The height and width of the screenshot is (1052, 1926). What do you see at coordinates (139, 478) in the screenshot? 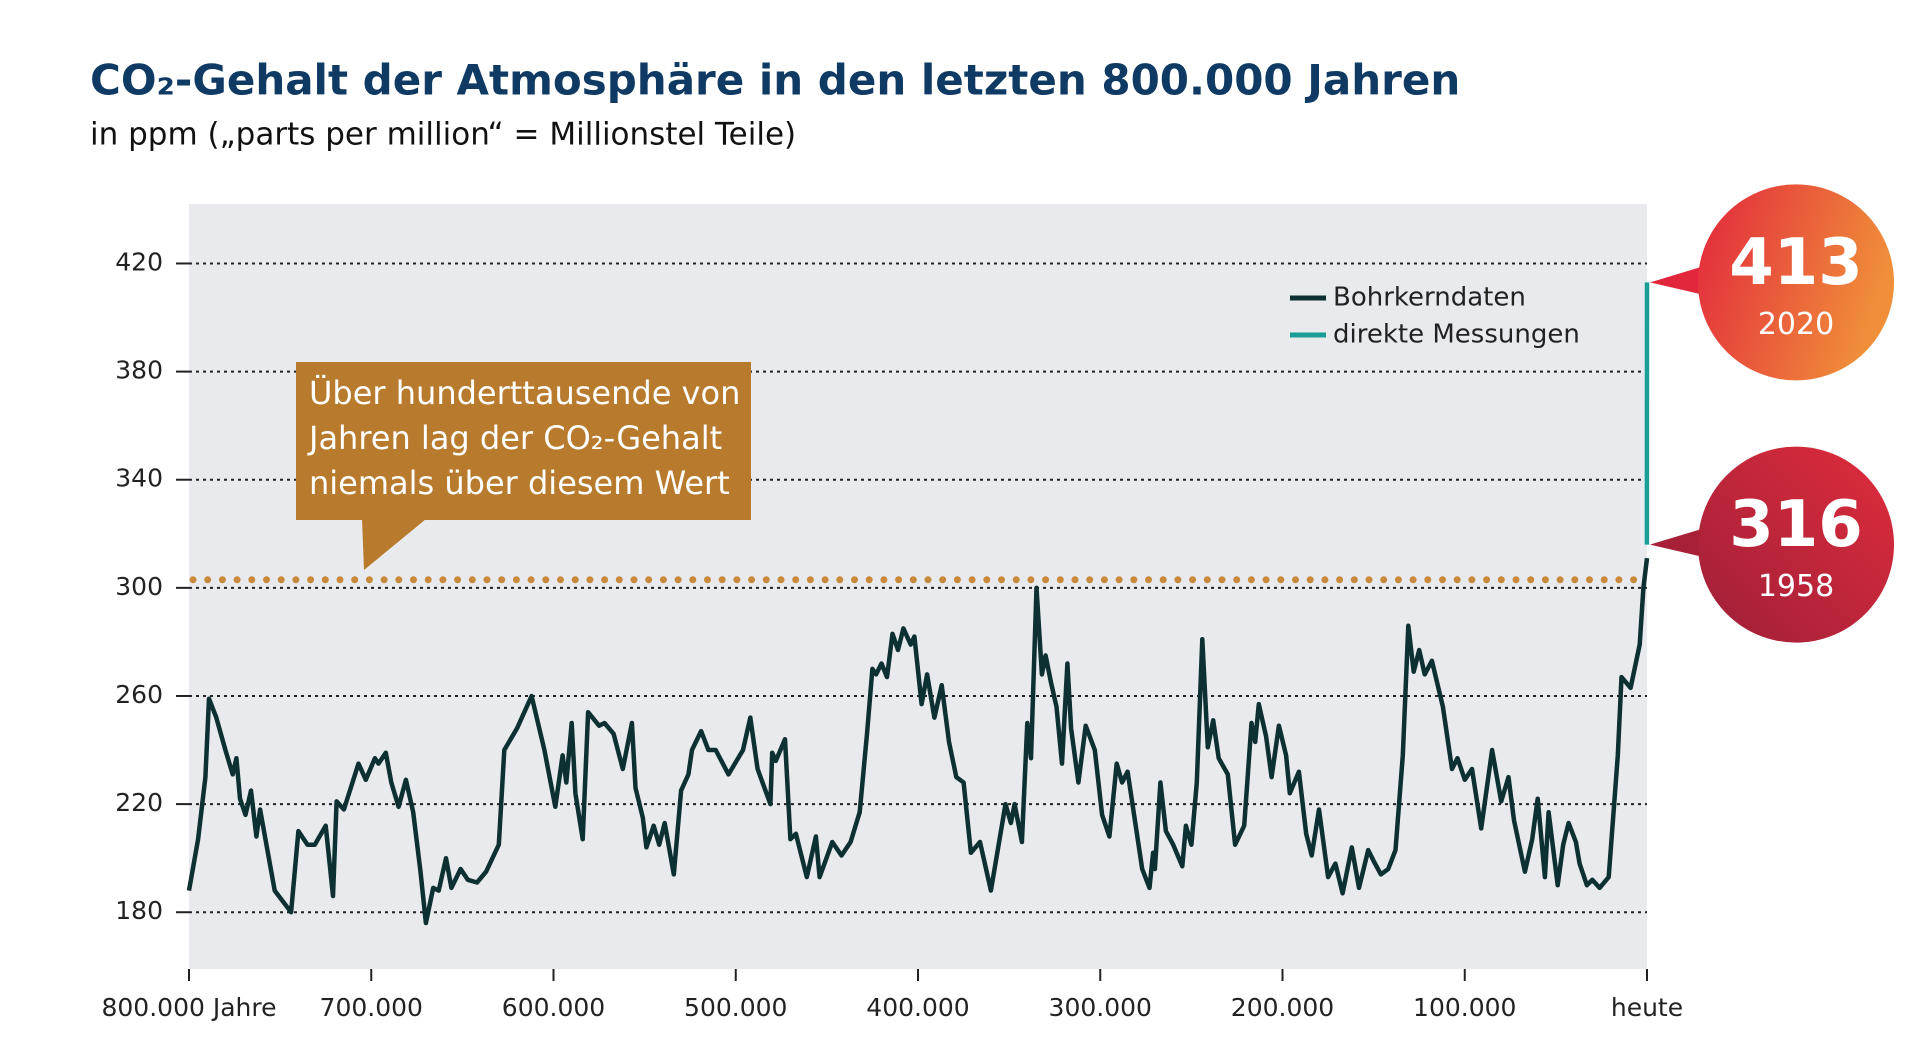
I see `y-tick-label: 340` at bounding box center [139, 478].